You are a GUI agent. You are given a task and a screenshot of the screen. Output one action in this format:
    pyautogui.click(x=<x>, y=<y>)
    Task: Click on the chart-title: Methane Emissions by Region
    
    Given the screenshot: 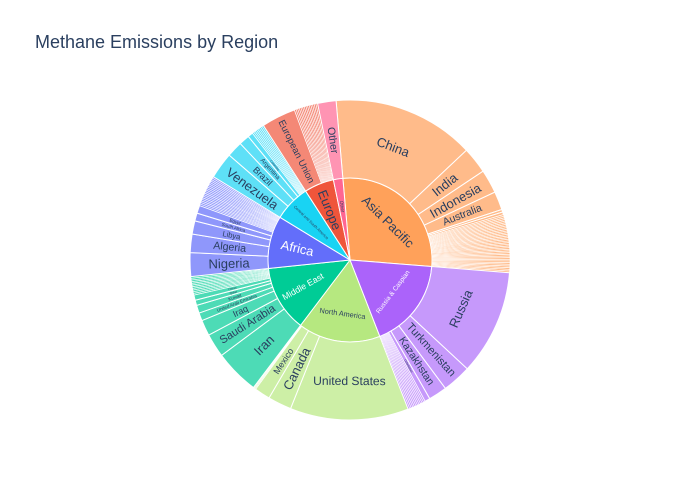 What is the action you would take?
    pyautogui.click(x=157, y=42)
    